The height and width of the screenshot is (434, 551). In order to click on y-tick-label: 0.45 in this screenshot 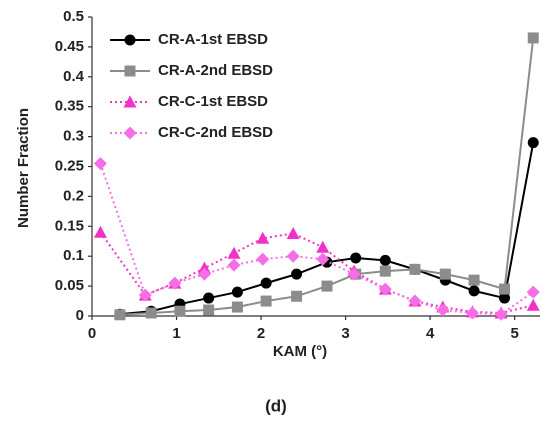, I will do `click(69, 46)`.